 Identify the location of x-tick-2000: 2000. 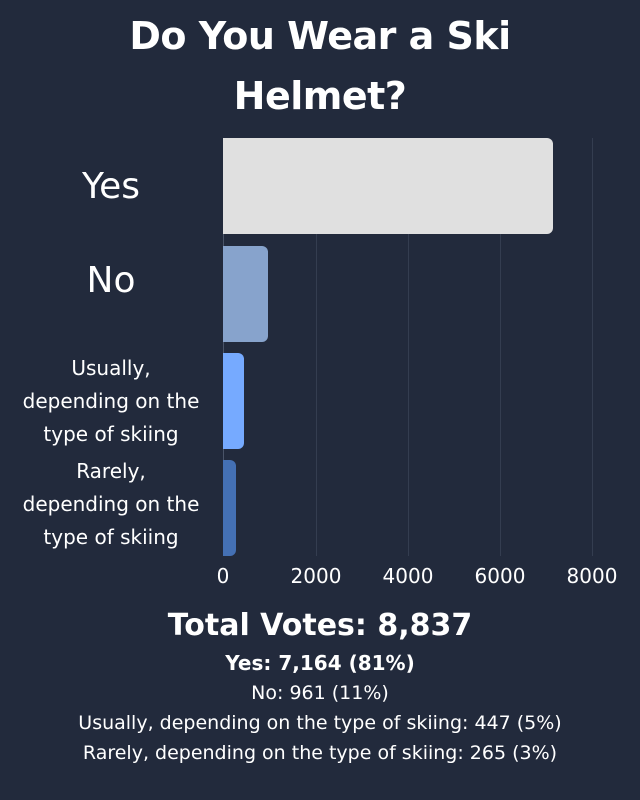
(316, 576).